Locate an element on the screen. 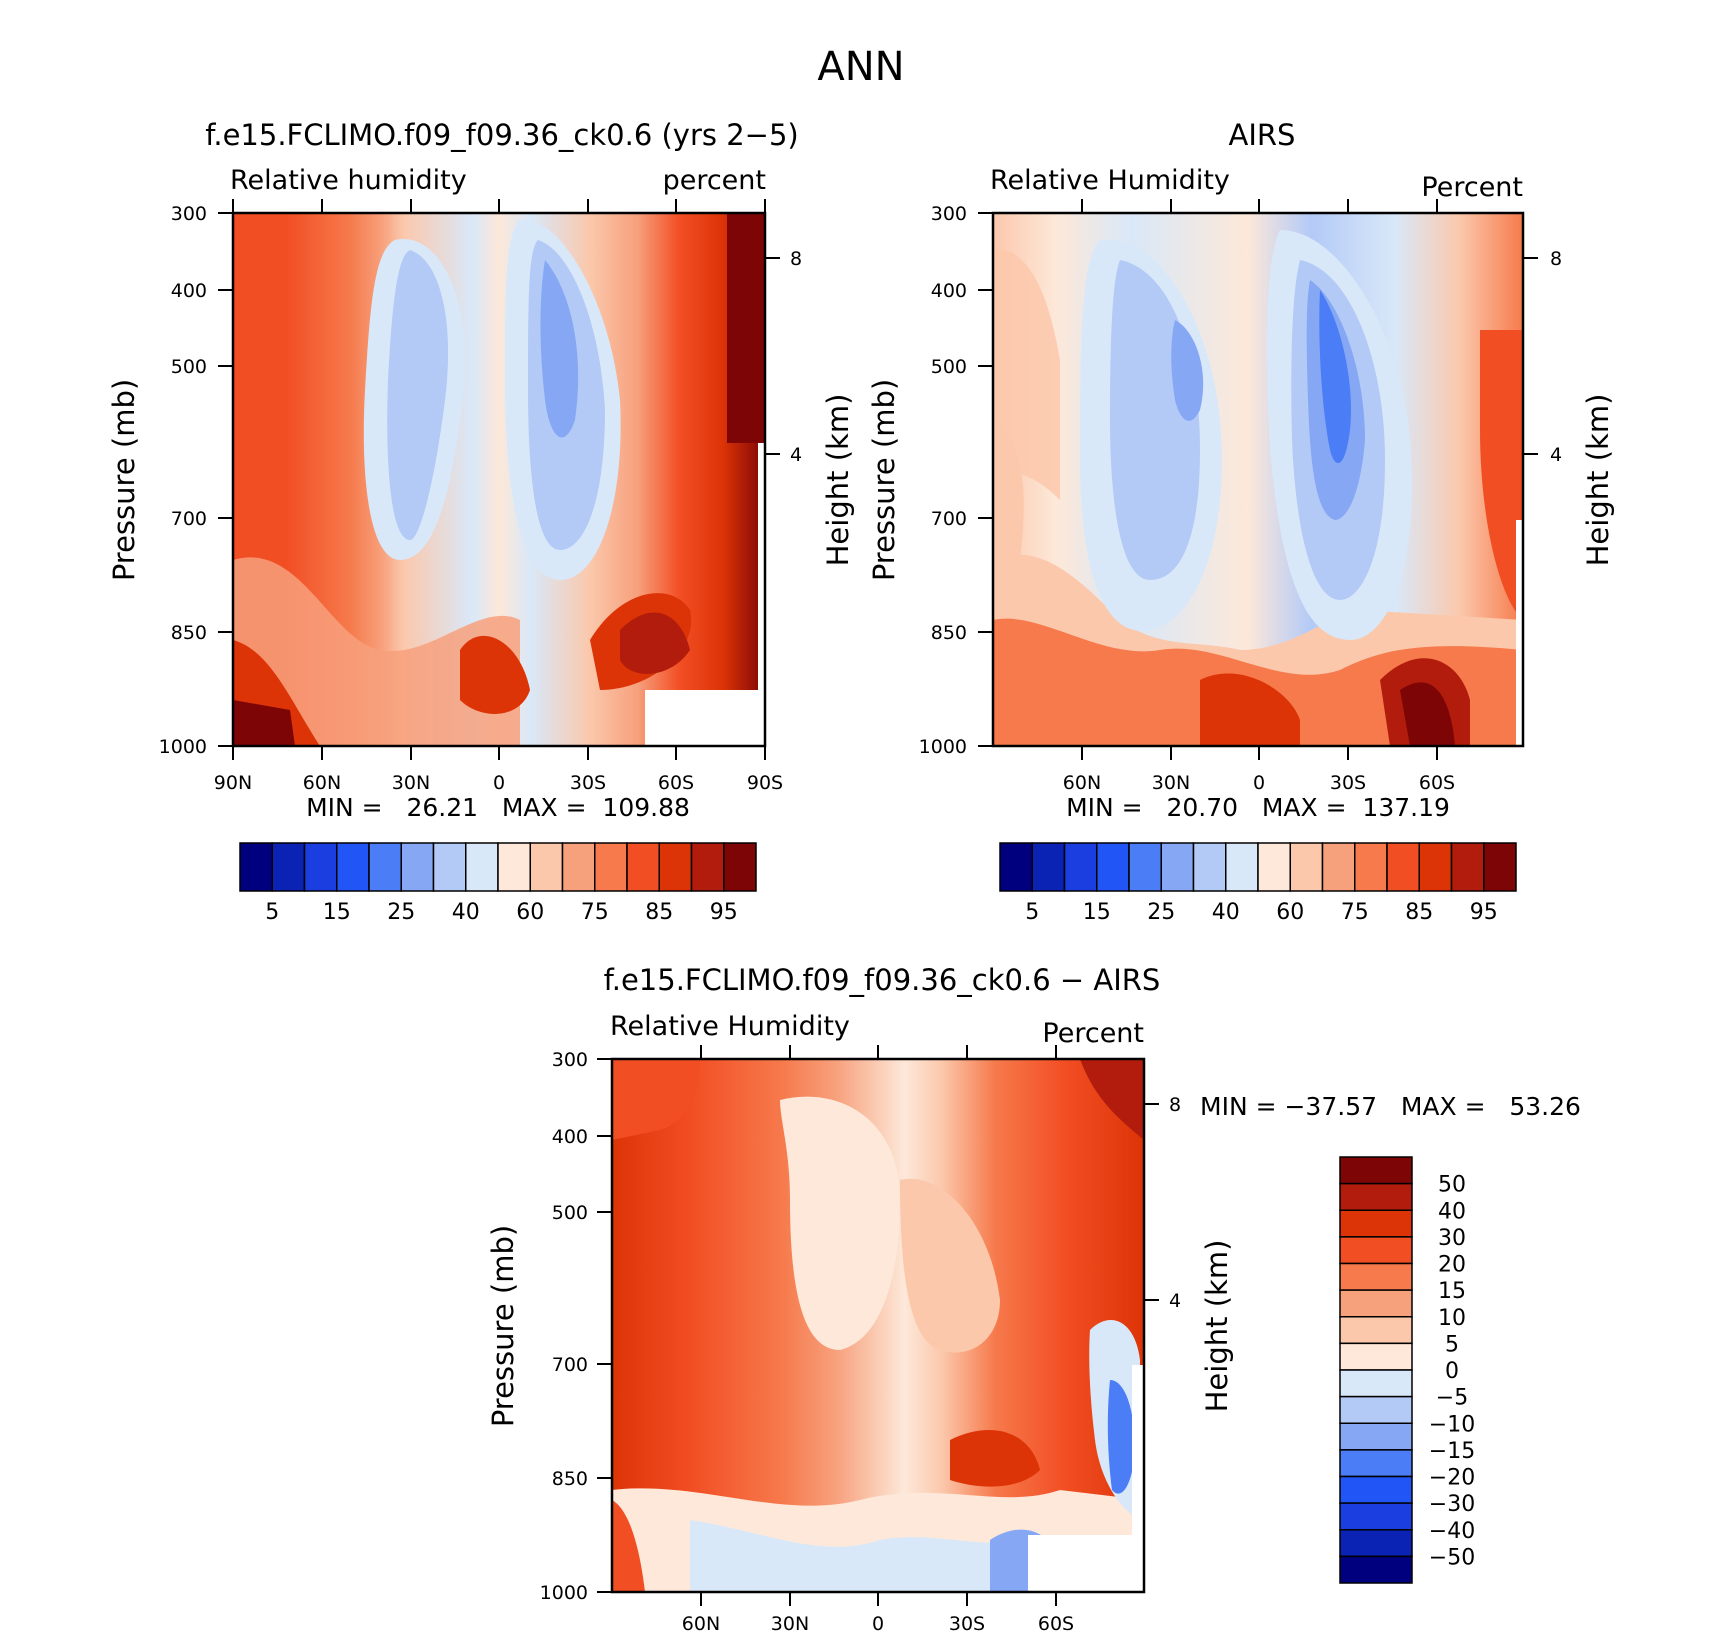 The image size is (1710, 1631). panel-obs-title: AIRS is located at coordinates (1262, 135).